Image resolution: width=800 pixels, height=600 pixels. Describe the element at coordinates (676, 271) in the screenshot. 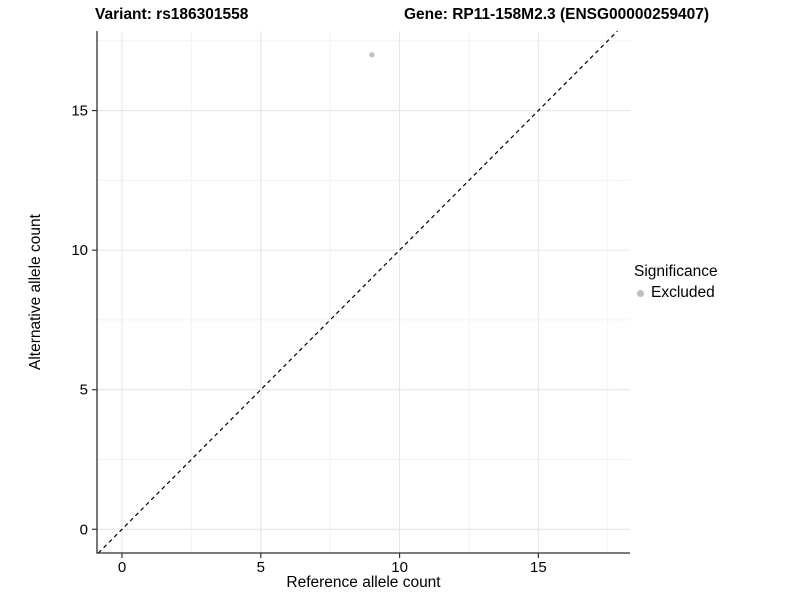

I see `legend-title: Significance` at that location.